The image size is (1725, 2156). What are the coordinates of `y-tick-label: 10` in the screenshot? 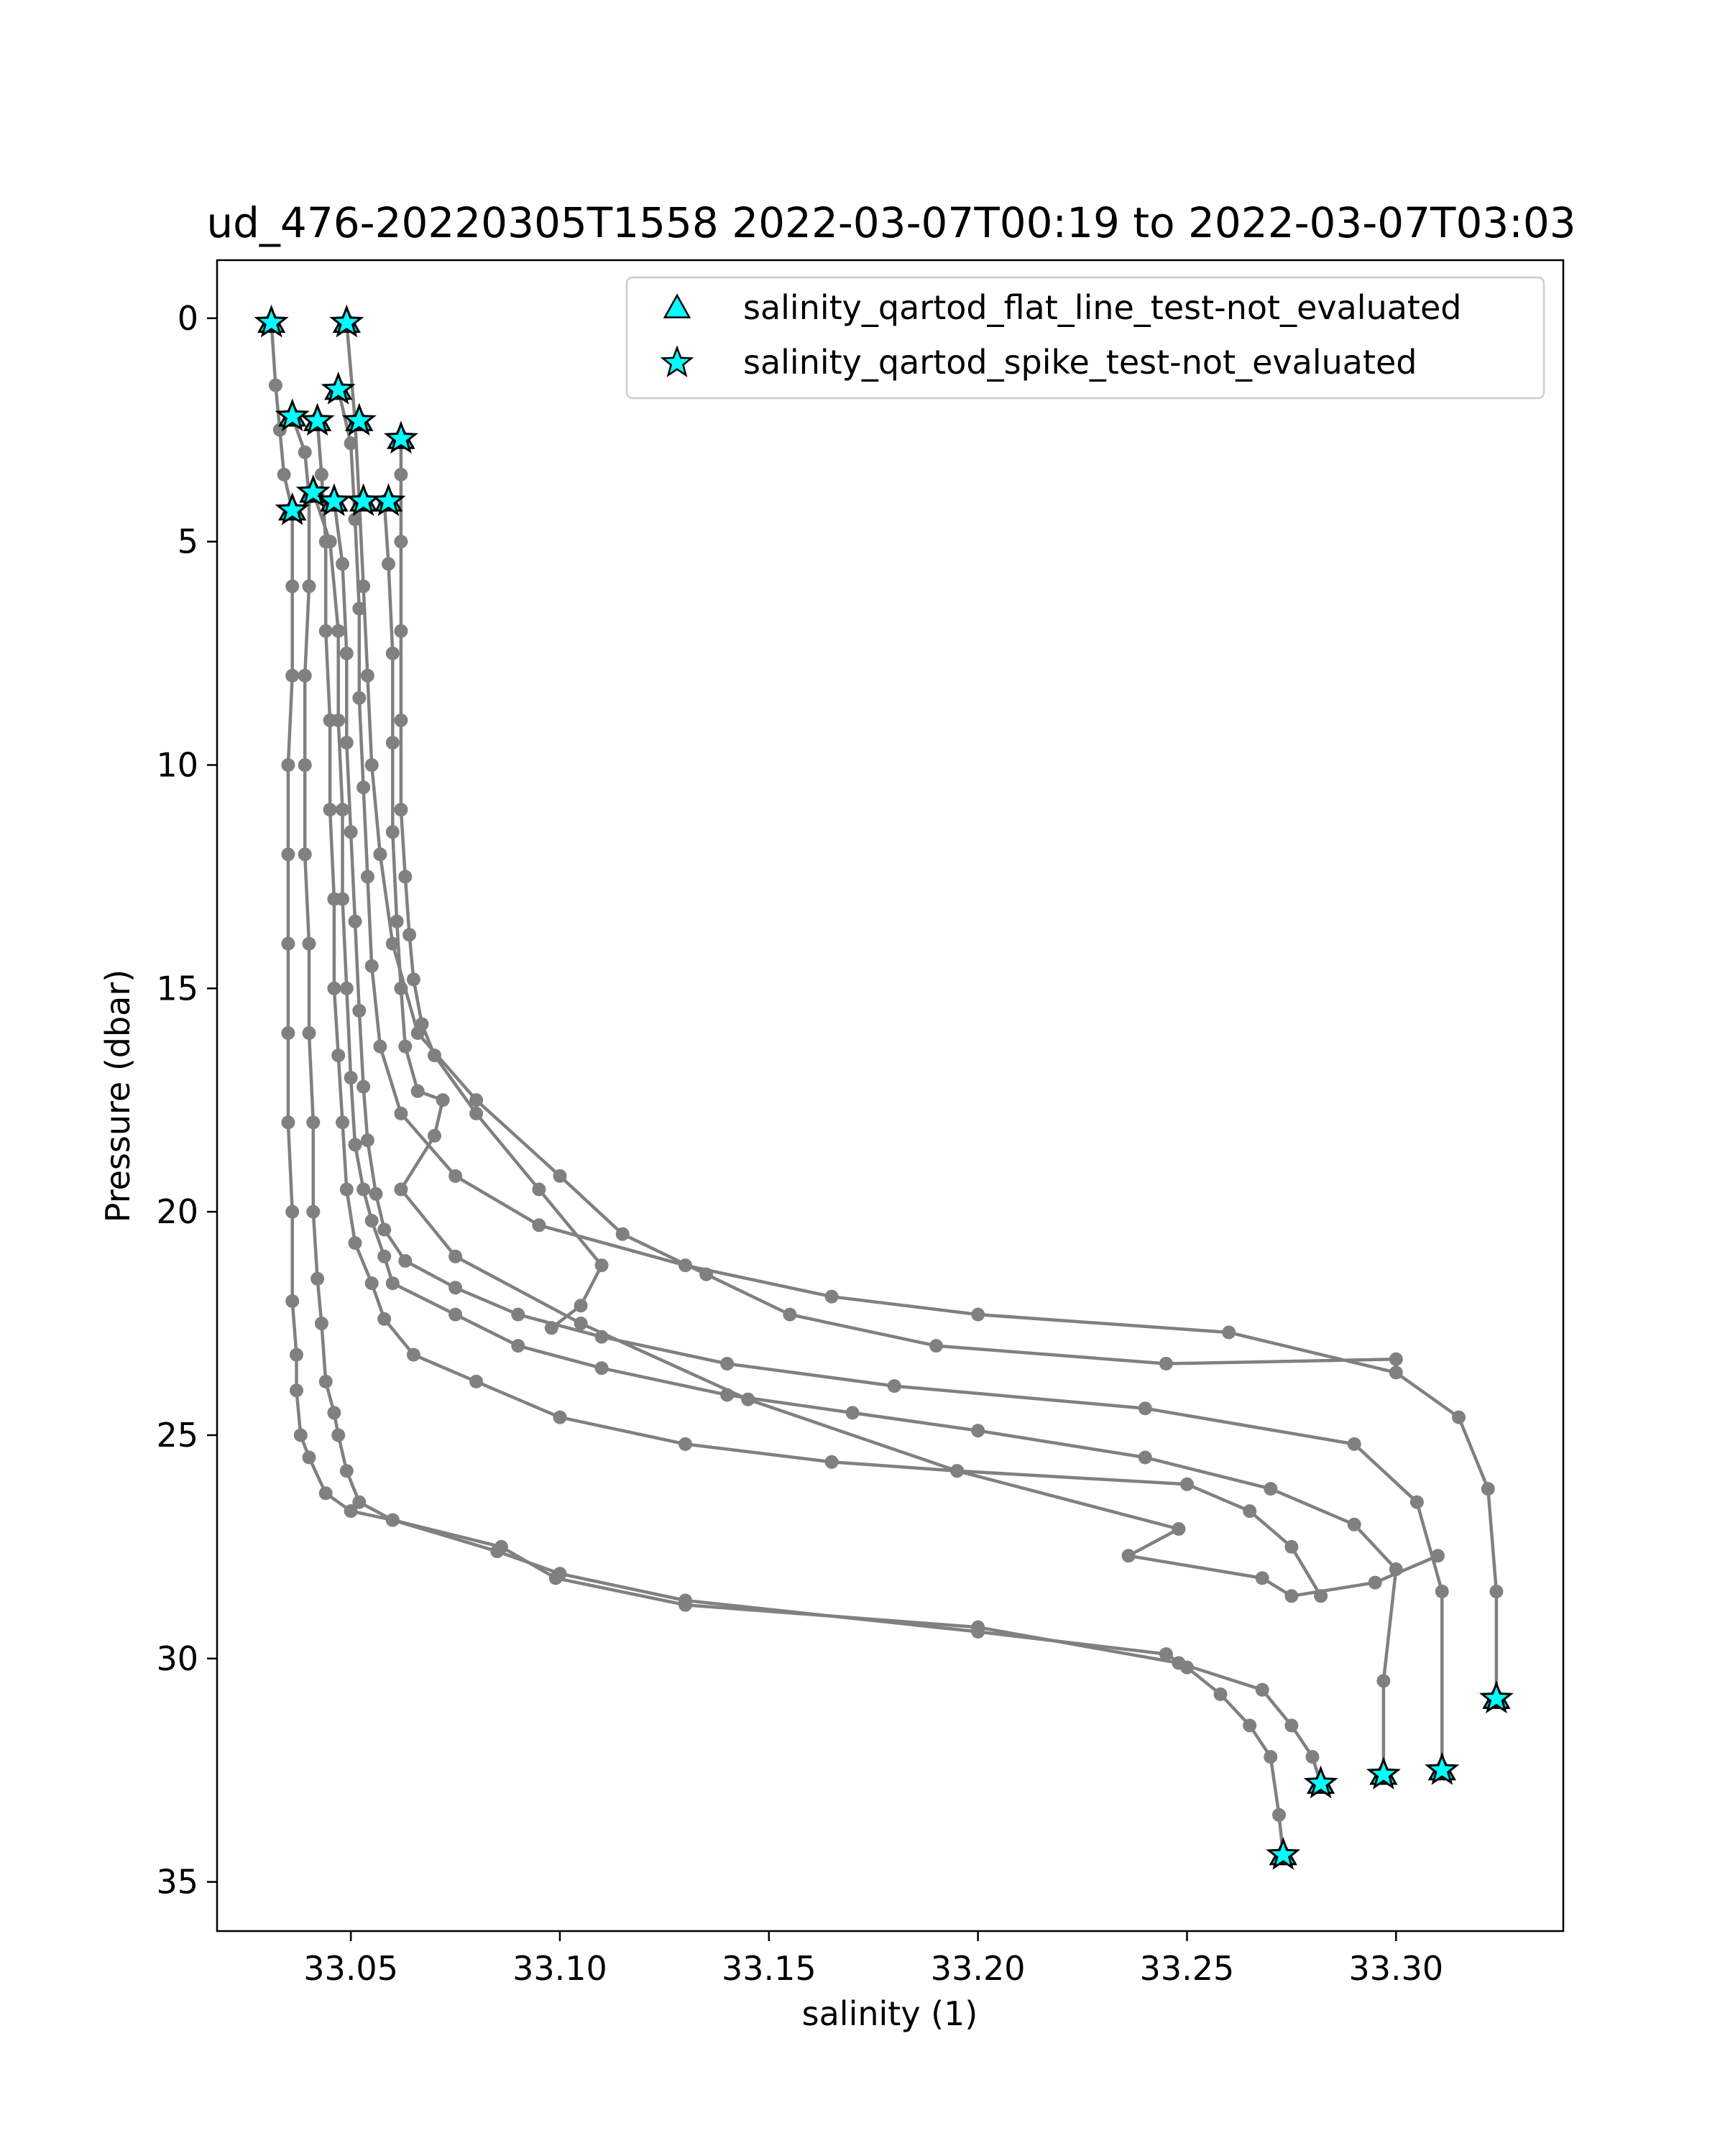 It's located at (177, 764).